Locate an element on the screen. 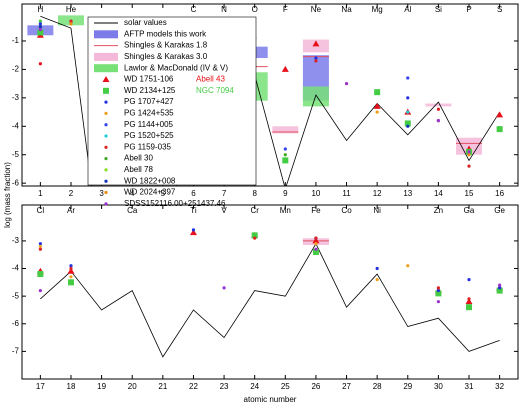 This screenshot has width=520, height=411. x-tick-label: 4 is located at coordinates (132, 193).